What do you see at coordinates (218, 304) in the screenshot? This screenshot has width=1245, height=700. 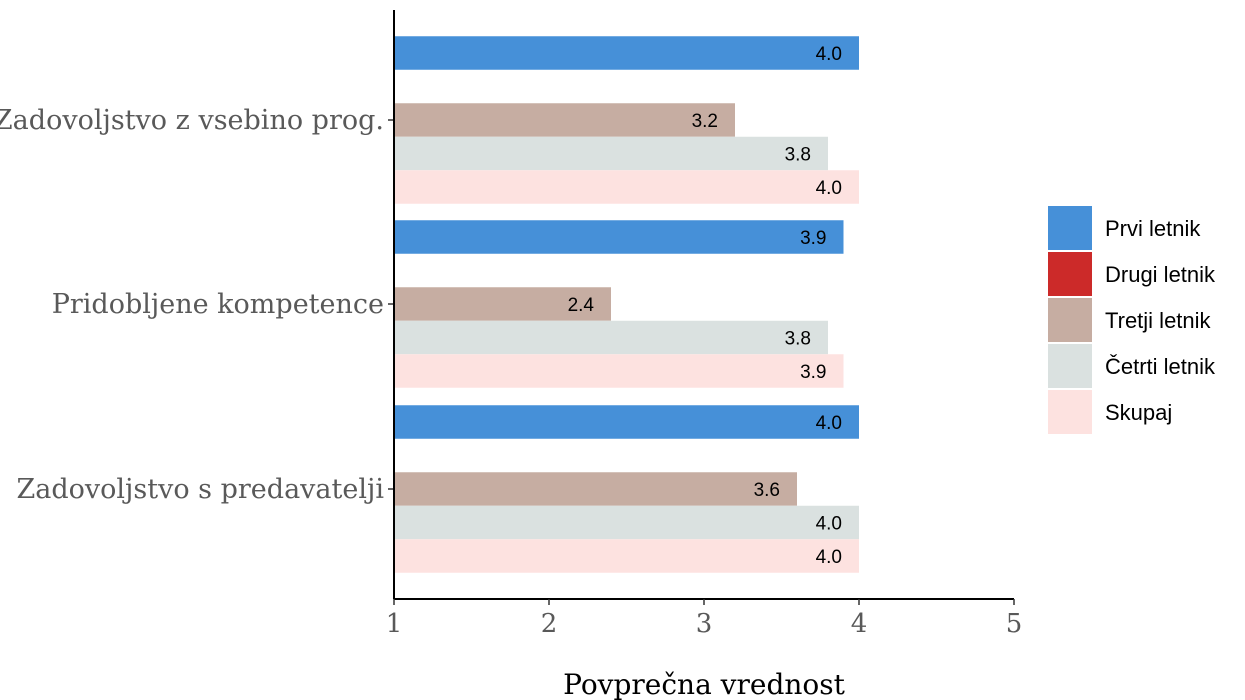 I see `category-label: Pridobljene kompetence` at bounding box center [218, 304].